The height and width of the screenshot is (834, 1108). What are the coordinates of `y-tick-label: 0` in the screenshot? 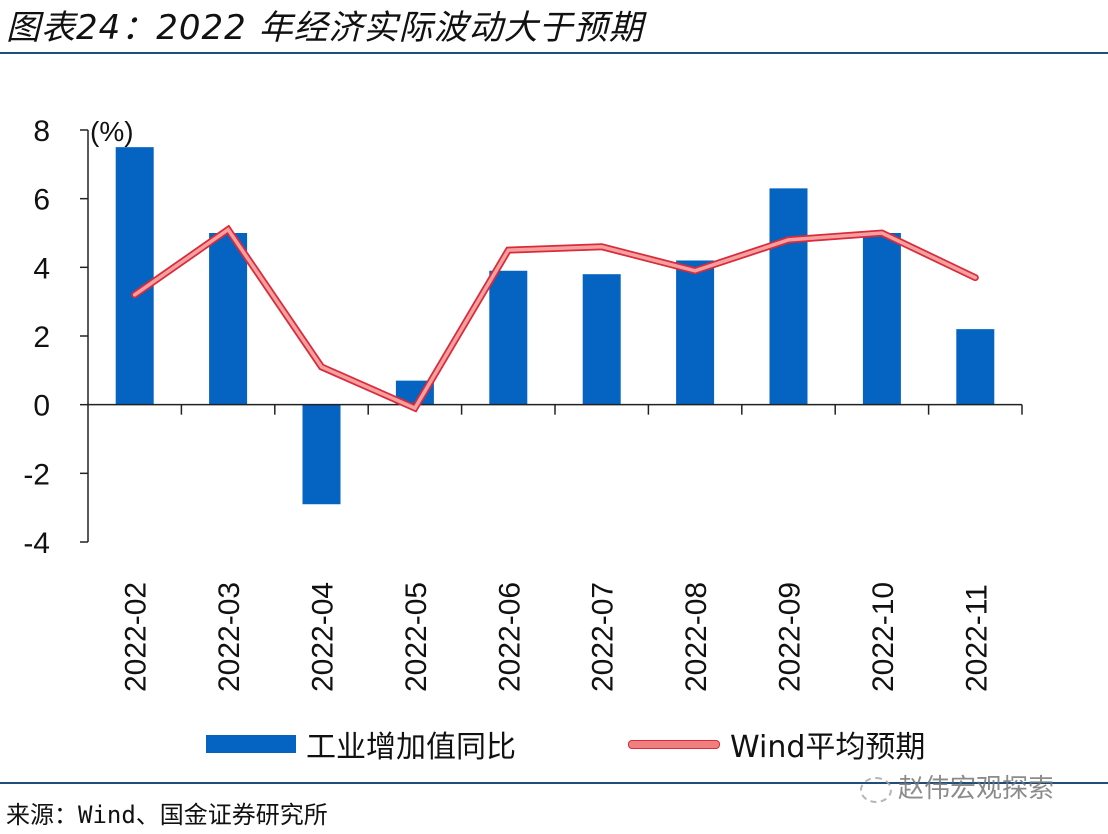 It's located at (41, 406).